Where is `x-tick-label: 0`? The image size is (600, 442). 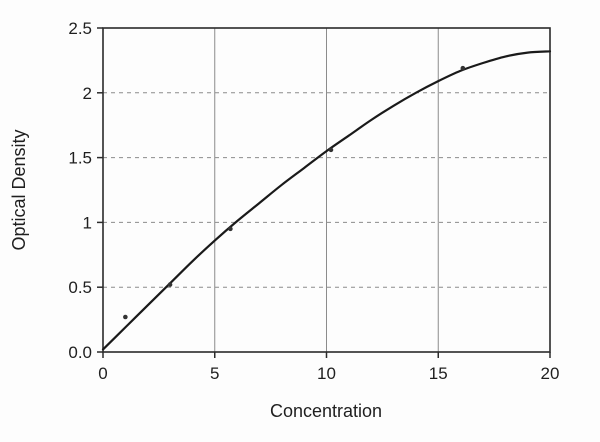 x-tick-label: 0 is located at coordinates (102, 373).